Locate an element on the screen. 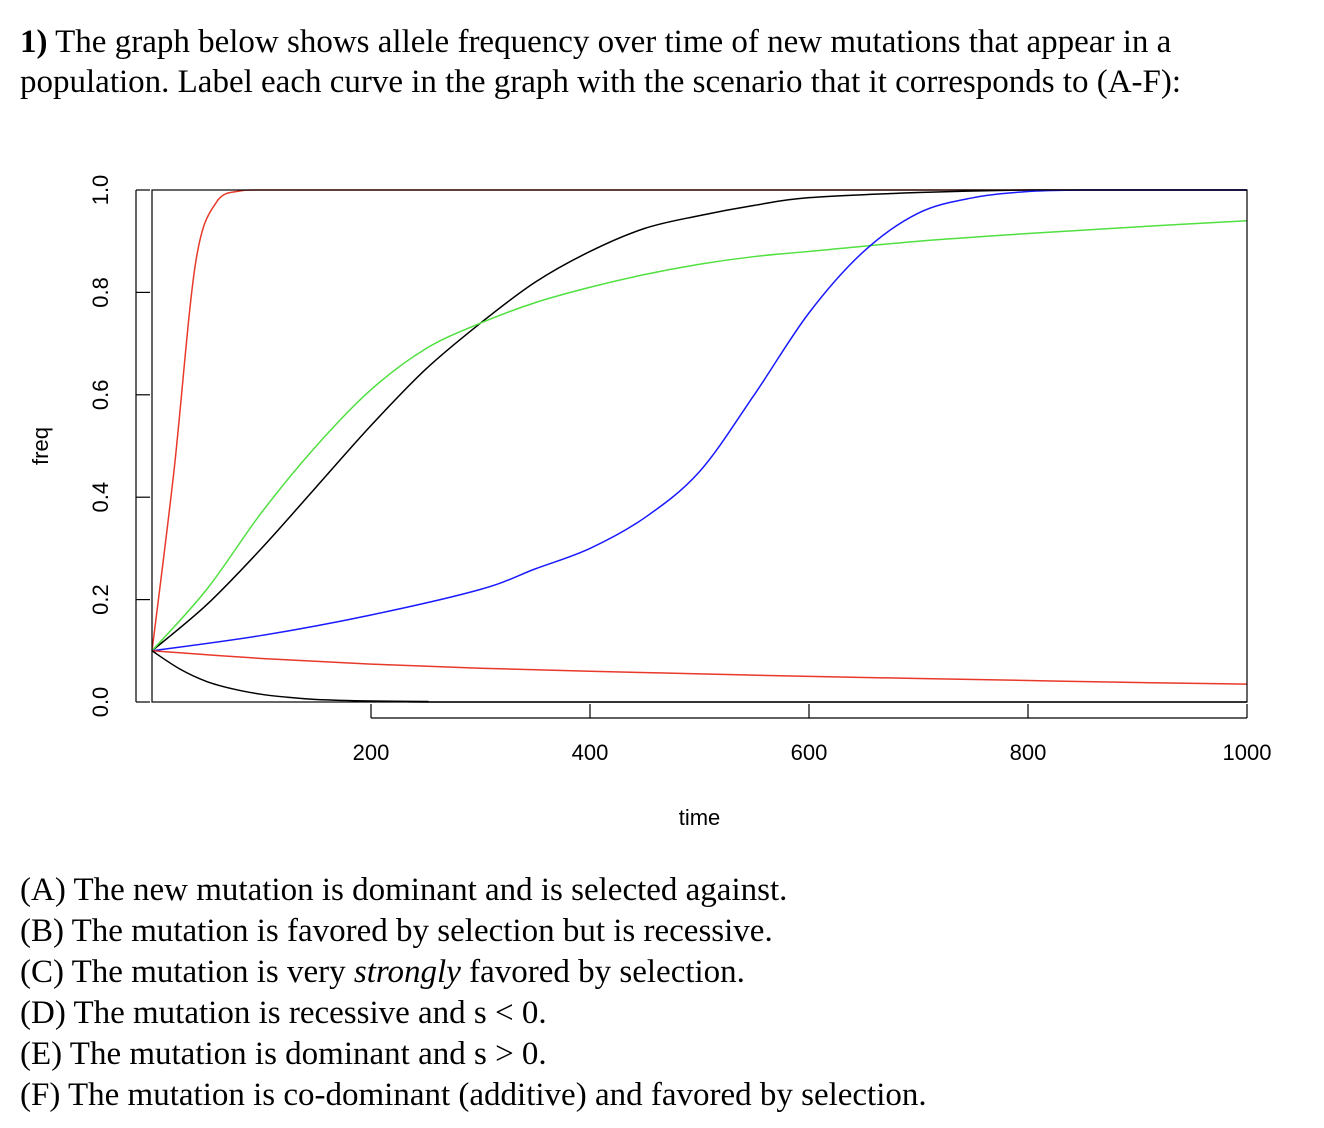 The width and height of the screenshot is (1324, 1128). y-tick-label: 1.0 is located at coordinates (100, 190).